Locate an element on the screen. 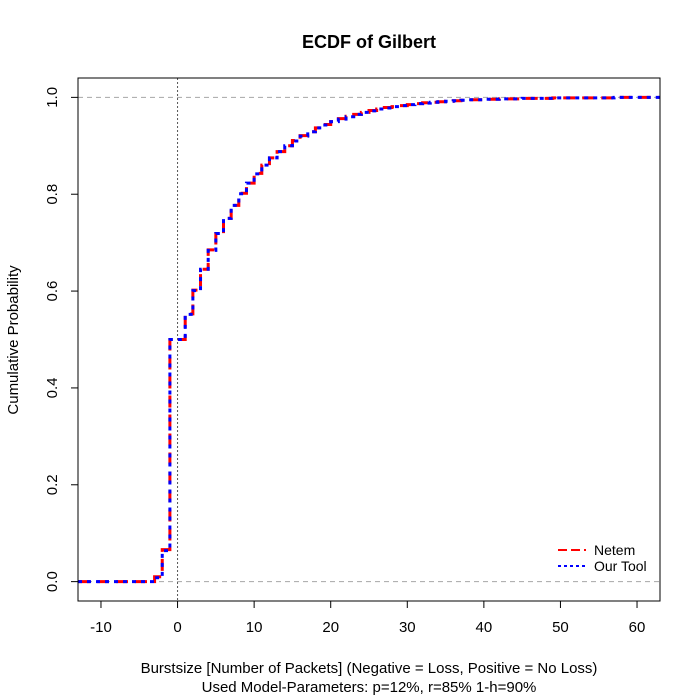 The height and width of the screenshot is (700, 700). chart-title: ECDF of Gilbert is located at coordinates (369, 42).